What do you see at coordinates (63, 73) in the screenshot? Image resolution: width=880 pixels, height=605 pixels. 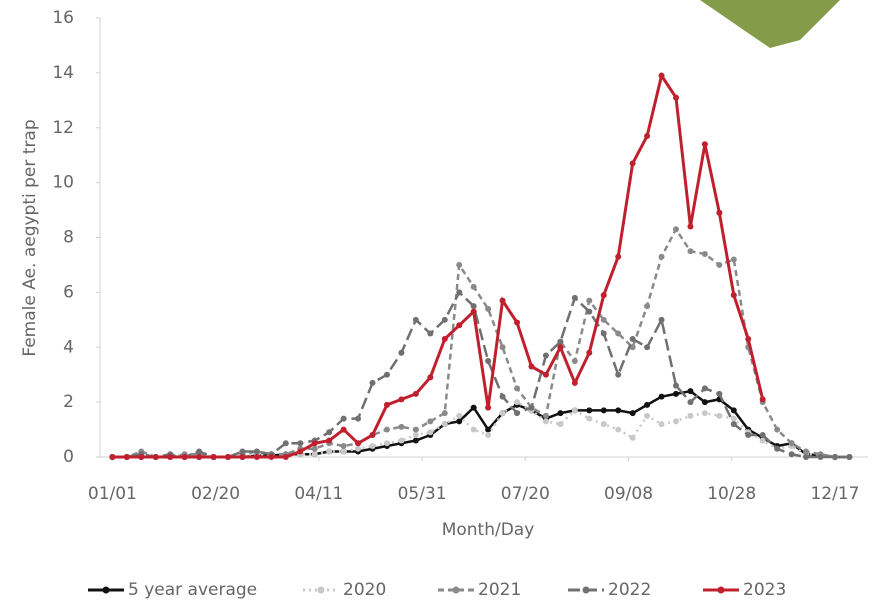 I see `y-tick-label: 14` at bounding box center [63, 73].